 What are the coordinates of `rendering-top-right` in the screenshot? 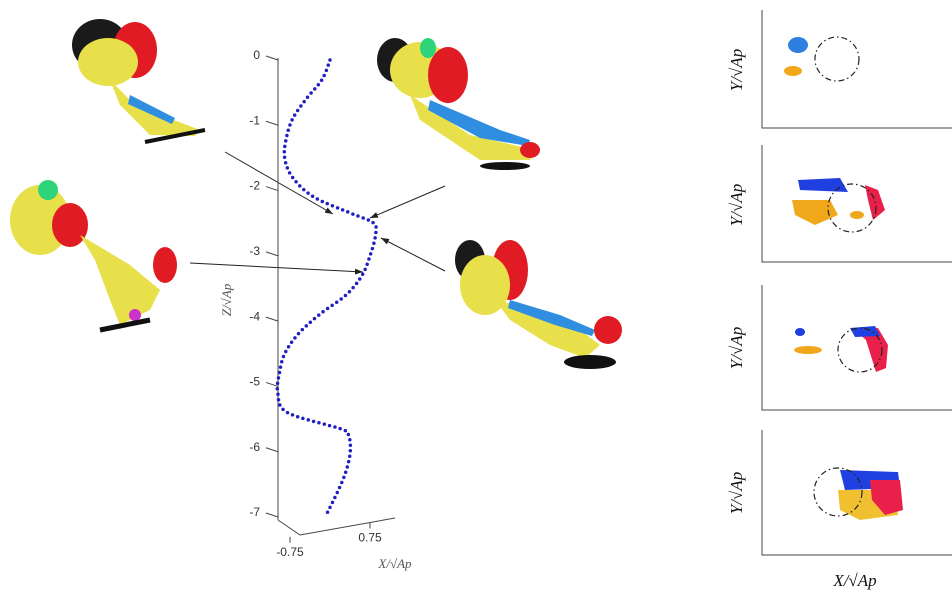 It's located at (458, 104).